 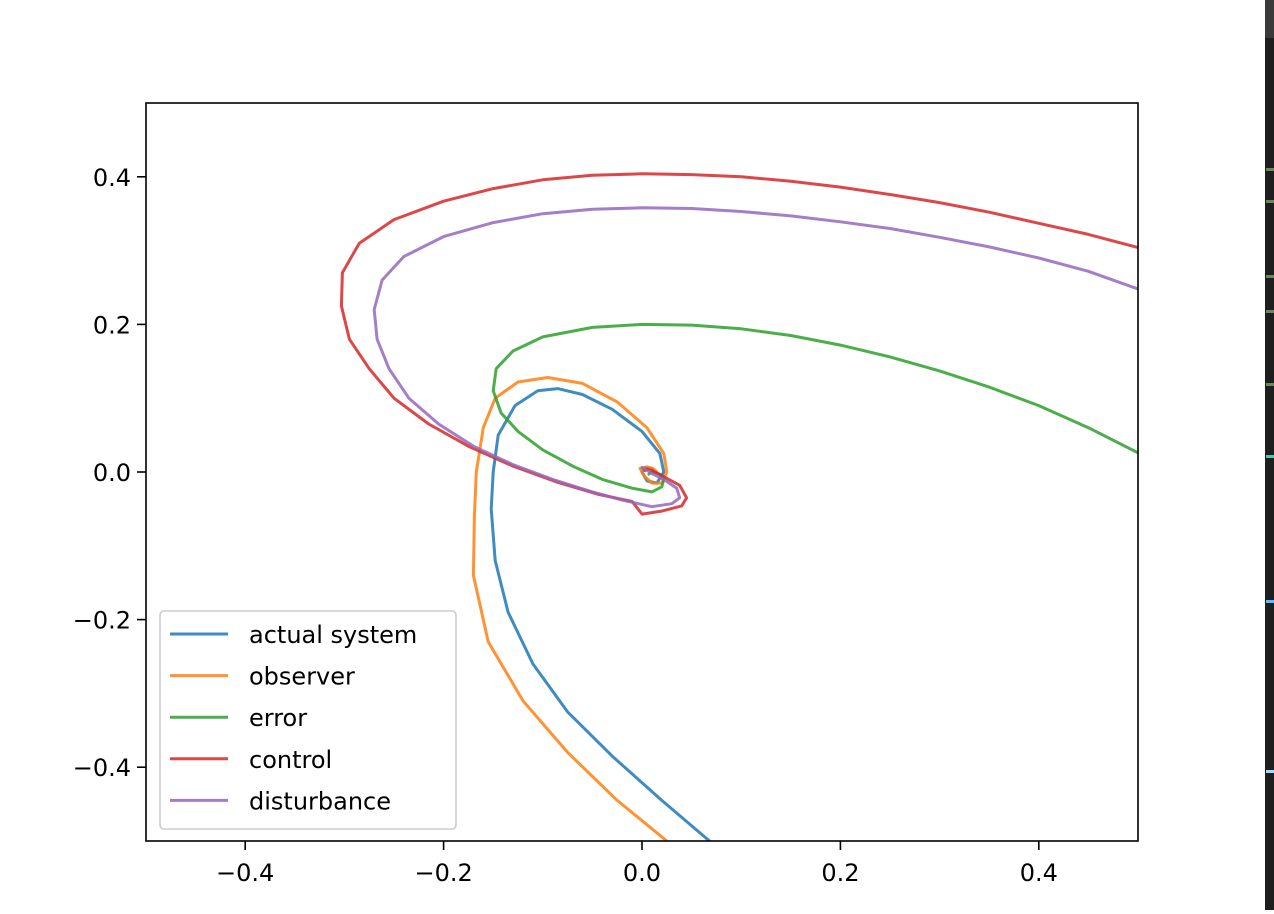 What do you see at coordinates (102, 621) in the screenshot?
I see `y-tick-label: −0.2` at bounding box center [102, 621].